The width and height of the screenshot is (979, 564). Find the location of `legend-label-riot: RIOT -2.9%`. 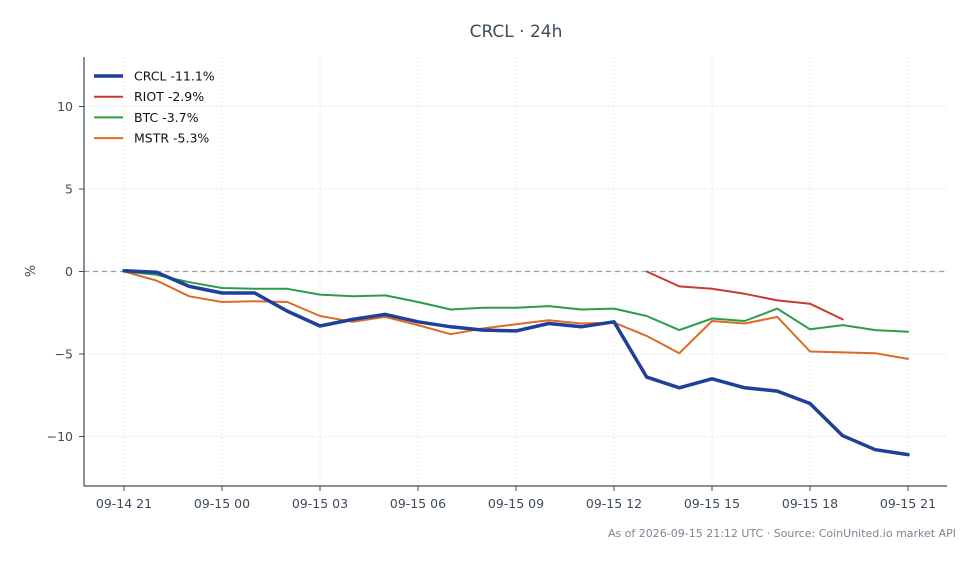

legend-label-riot: RIOT -2.9% is located at coordinates (169, 96).